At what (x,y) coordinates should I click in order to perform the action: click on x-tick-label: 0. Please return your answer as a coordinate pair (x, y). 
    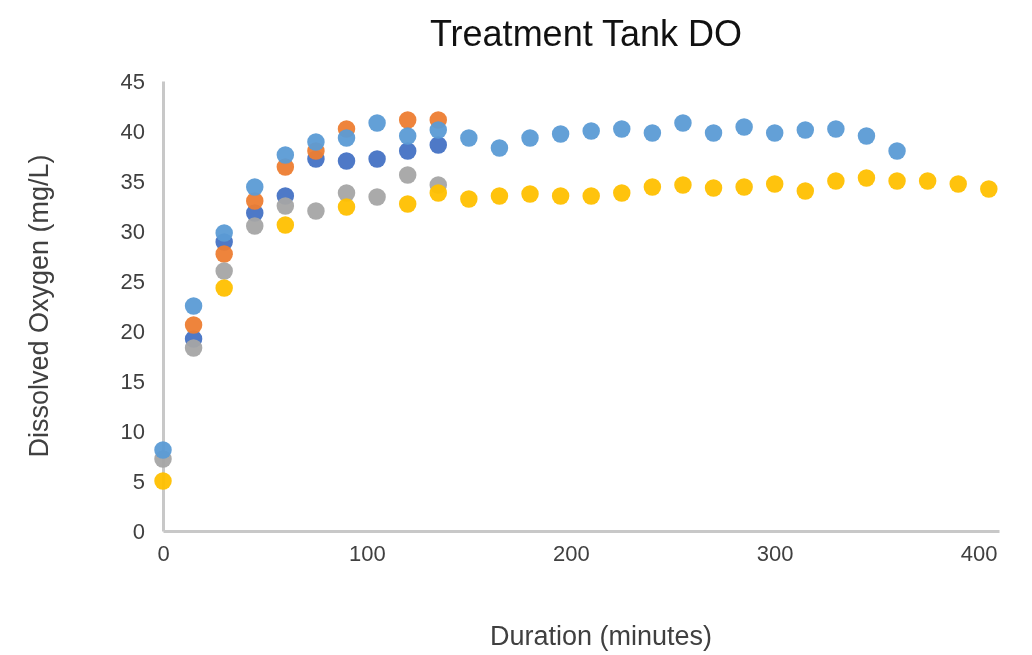
    Looking at the image, I should click on (163, 553).